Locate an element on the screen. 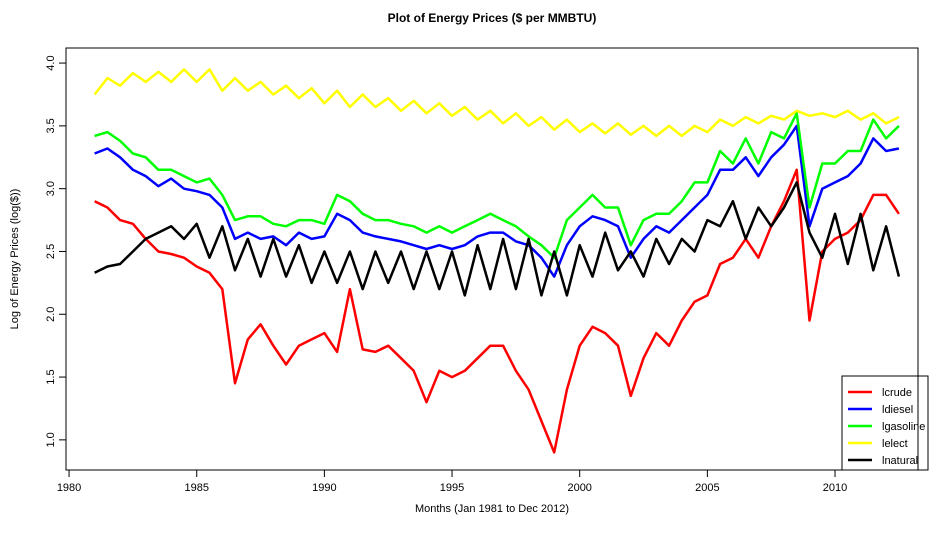 The image size is (931, 544). legend-label: lnatural is located at coordinates (900, 461).